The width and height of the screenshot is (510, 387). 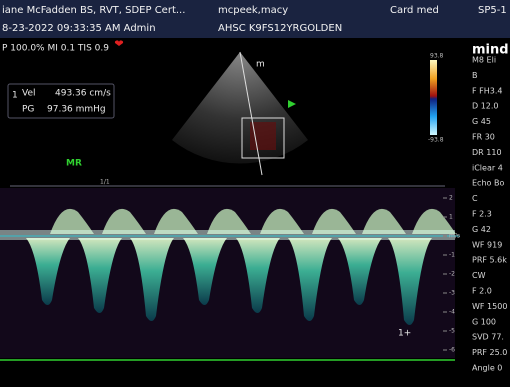 What do you see at coordinates (28, 110) in the screenshot?
I see `pg-label: PG` at bounding box center [28, 110].